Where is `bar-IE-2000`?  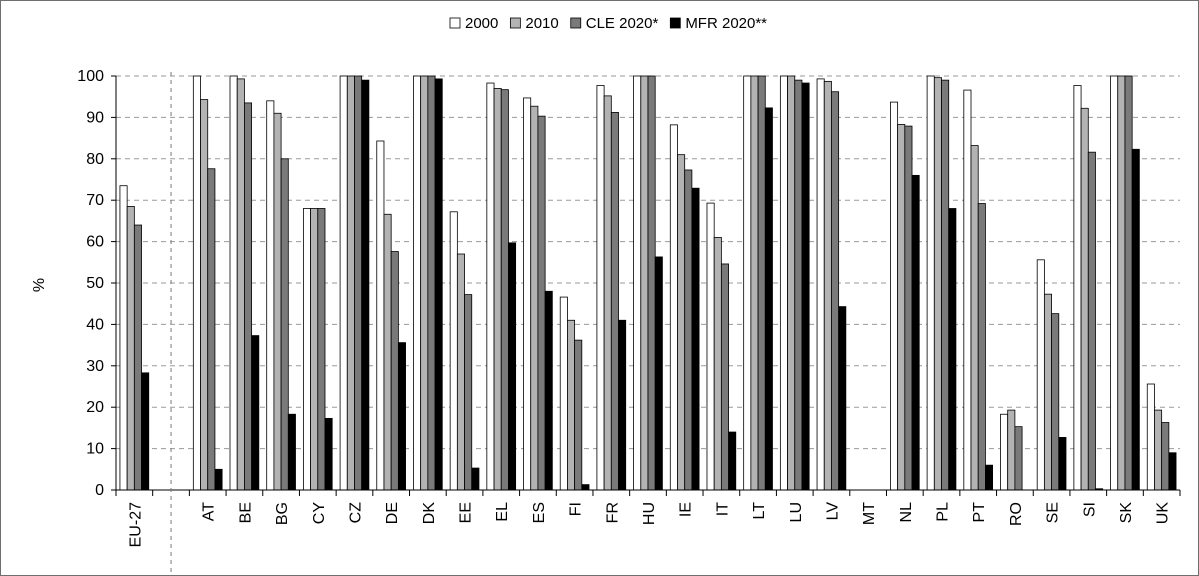
bar-IE-2000 is located at coordinates (673, 307).